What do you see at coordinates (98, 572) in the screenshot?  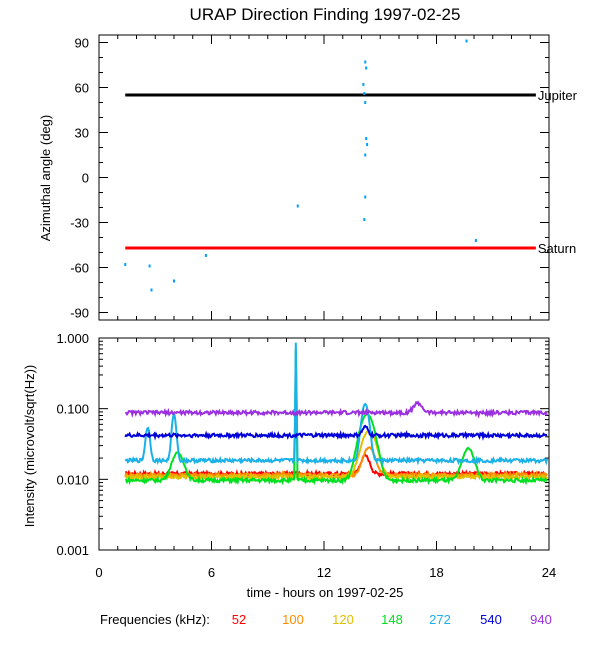 I see `time-x-tick-label: 0` at bounding box center [98, 572].